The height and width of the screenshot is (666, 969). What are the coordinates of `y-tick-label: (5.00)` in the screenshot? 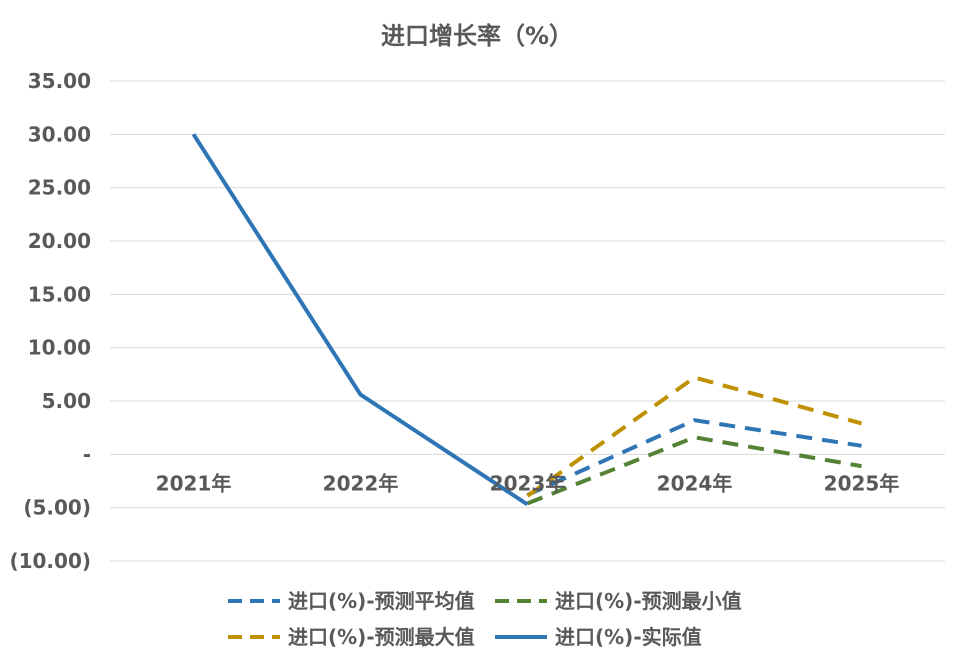 It's located at (57, 508).